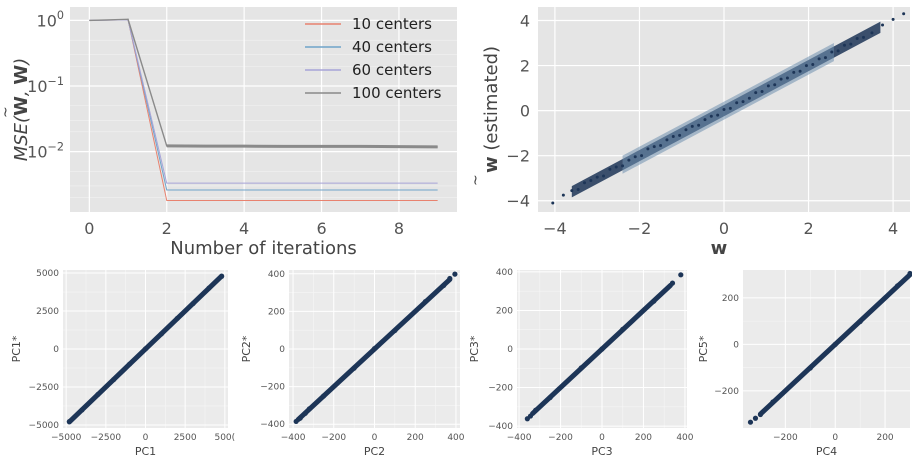 This screenshot has height=467, width=912. I want to click on mse-y-tick-label: 10−2, so click(45, 150).